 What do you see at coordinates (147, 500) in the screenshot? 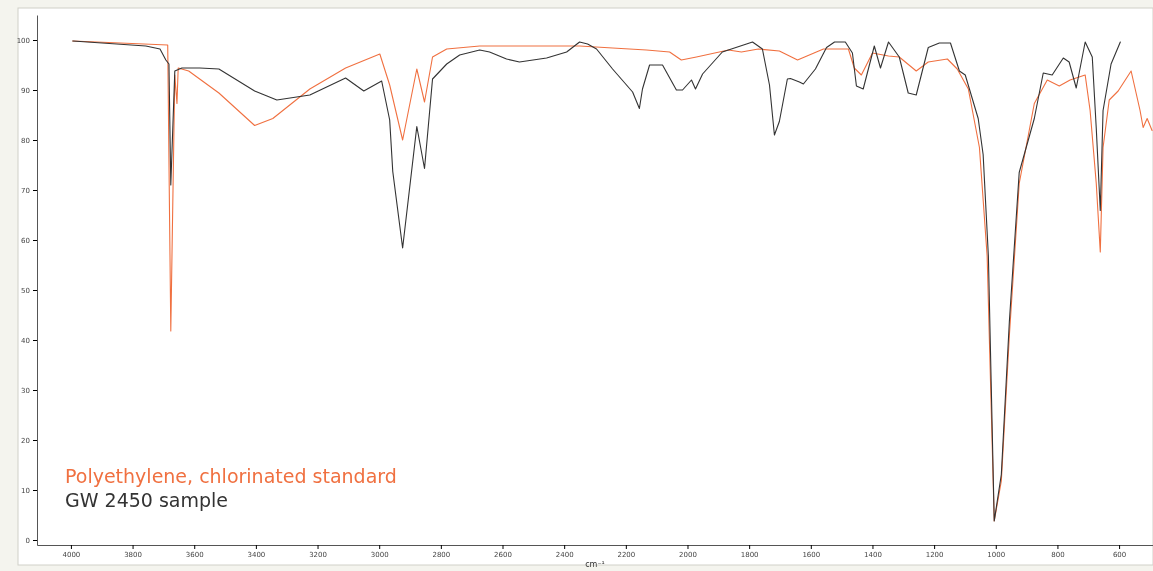
I see `text: GW 2450 sample` at bounding box center [147, 500].